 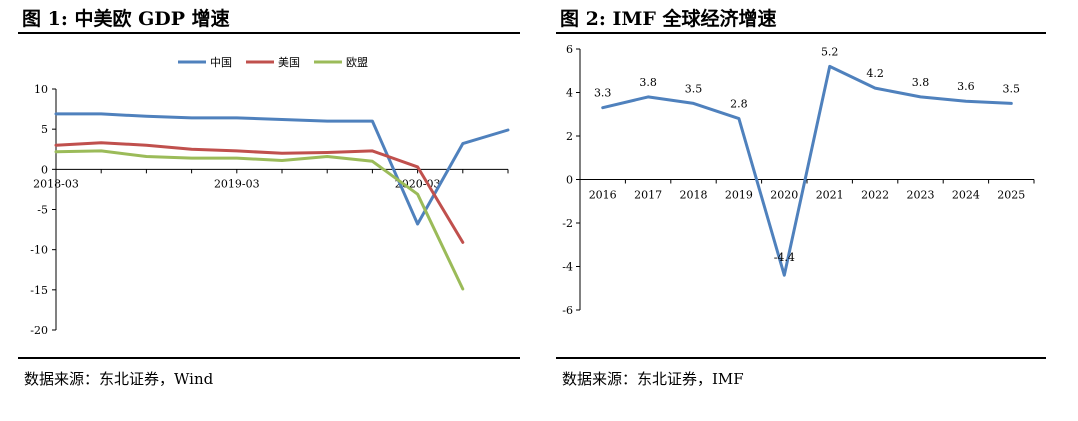 What do you see at coordinates (784, 195) in the screenshot?
I see `x-tick-label: 2020` at bounding box center [784, 195].